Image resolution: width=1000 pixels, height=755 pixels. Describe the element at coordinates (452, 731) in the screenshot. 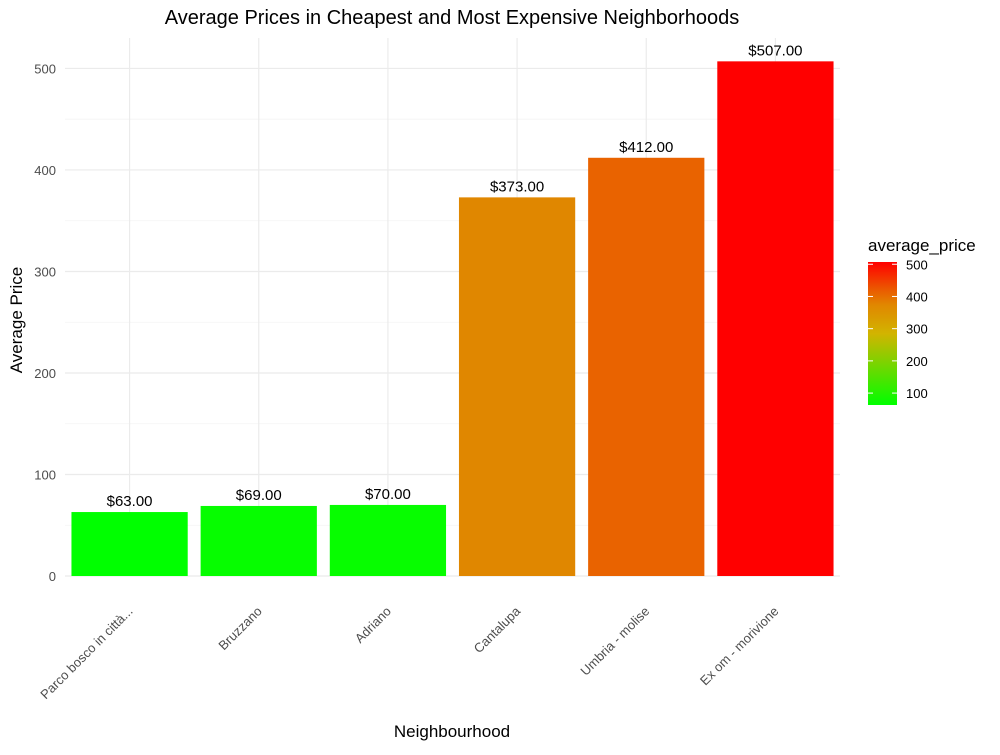

I see `x-axis-title: Neighbourhood` at that location.